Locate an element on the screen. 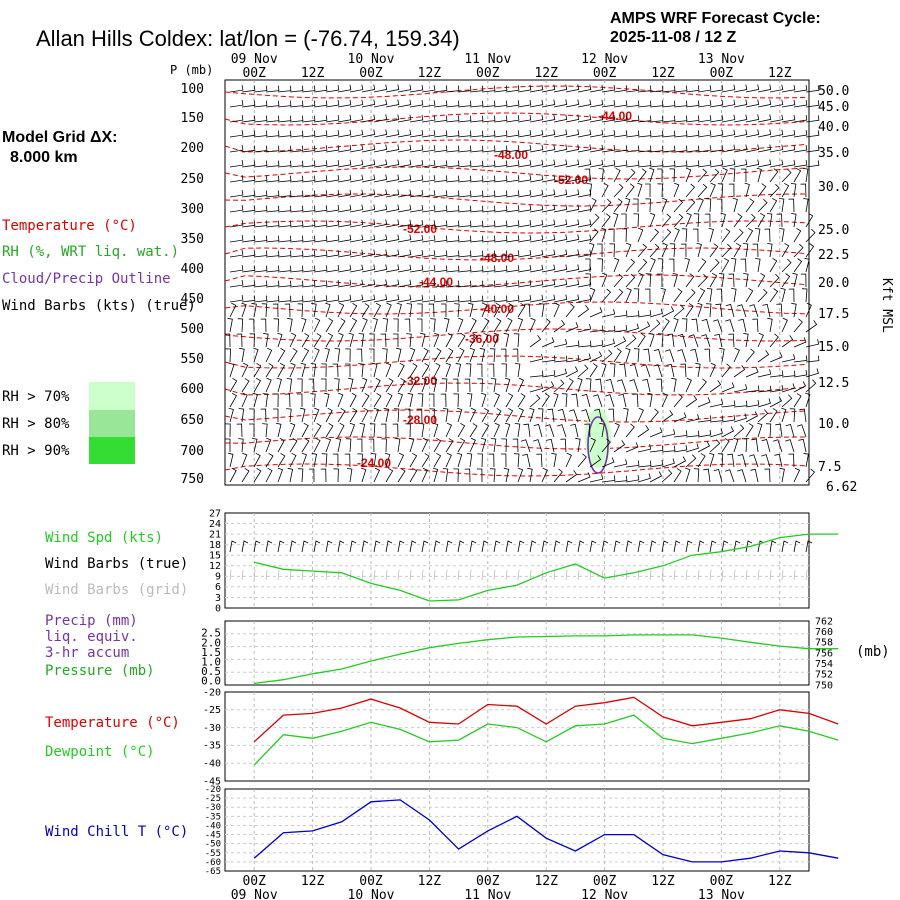 This screenshot has height=900, width=900. y-tick-label: -25 is located at coordinates (212, 710).